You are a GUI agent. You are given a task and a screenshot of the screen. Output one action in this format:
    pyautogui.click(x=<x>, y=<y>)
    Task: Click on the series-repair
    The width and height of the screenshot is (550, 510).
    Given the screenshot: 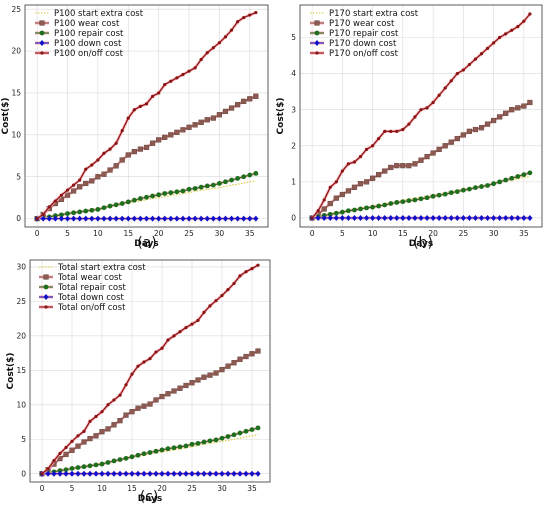 What is the action you would take?
    pyautogui.click(x=421, y=195)
    